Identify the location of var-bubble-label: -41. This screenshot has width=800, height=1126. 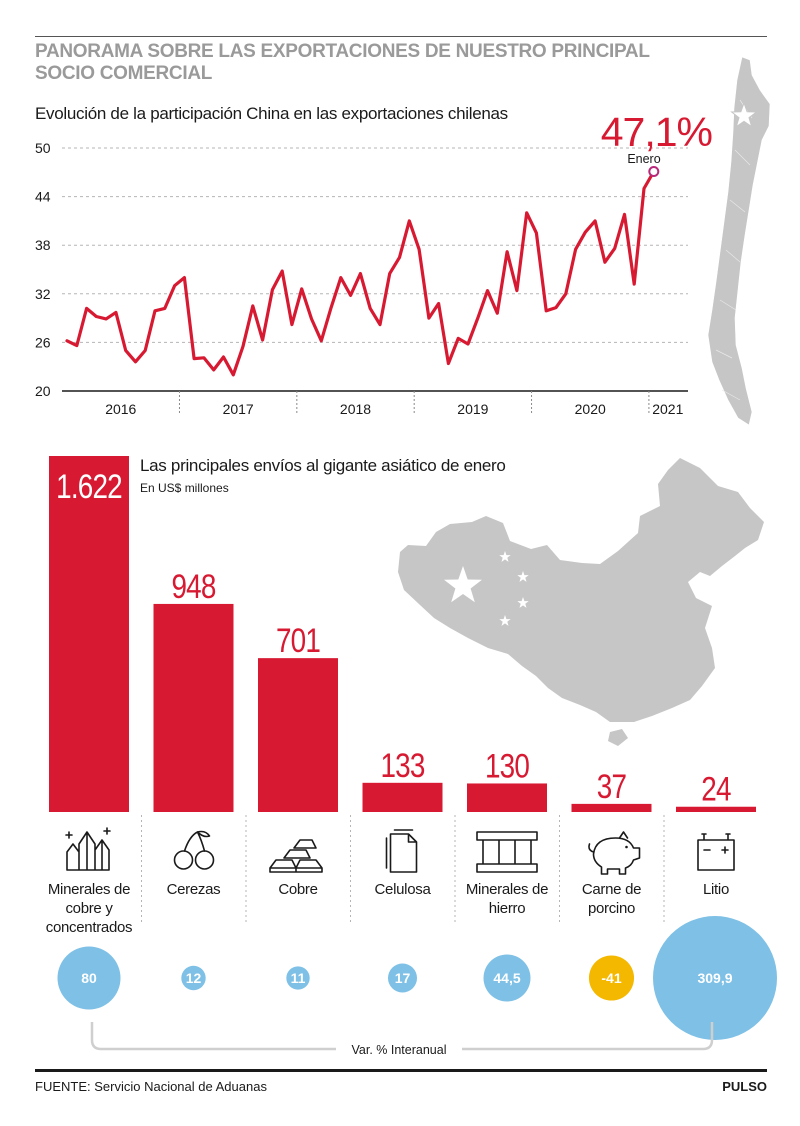
(611, 978).